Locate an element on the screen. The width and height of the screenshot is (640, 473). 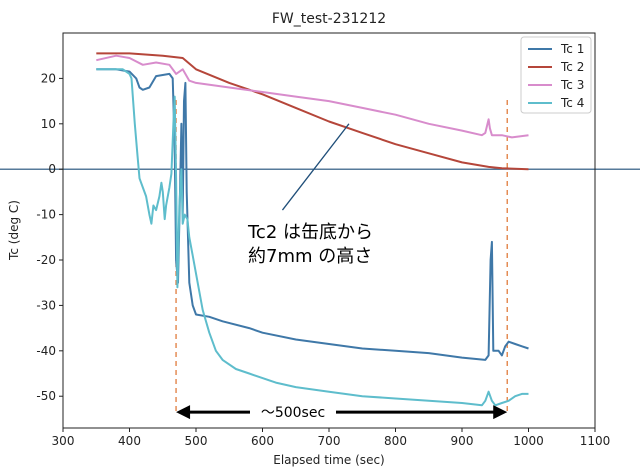
span-label: ～500sec is located at coordinates (293, 413).